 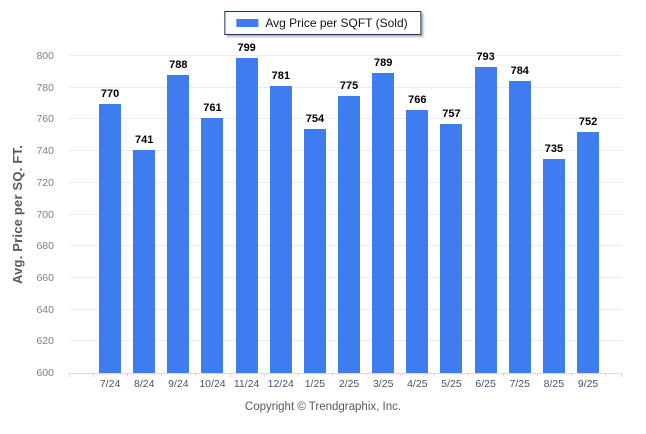 I want to click on bar-group-12-24: 781 12/24, so click(x=281, y=223).